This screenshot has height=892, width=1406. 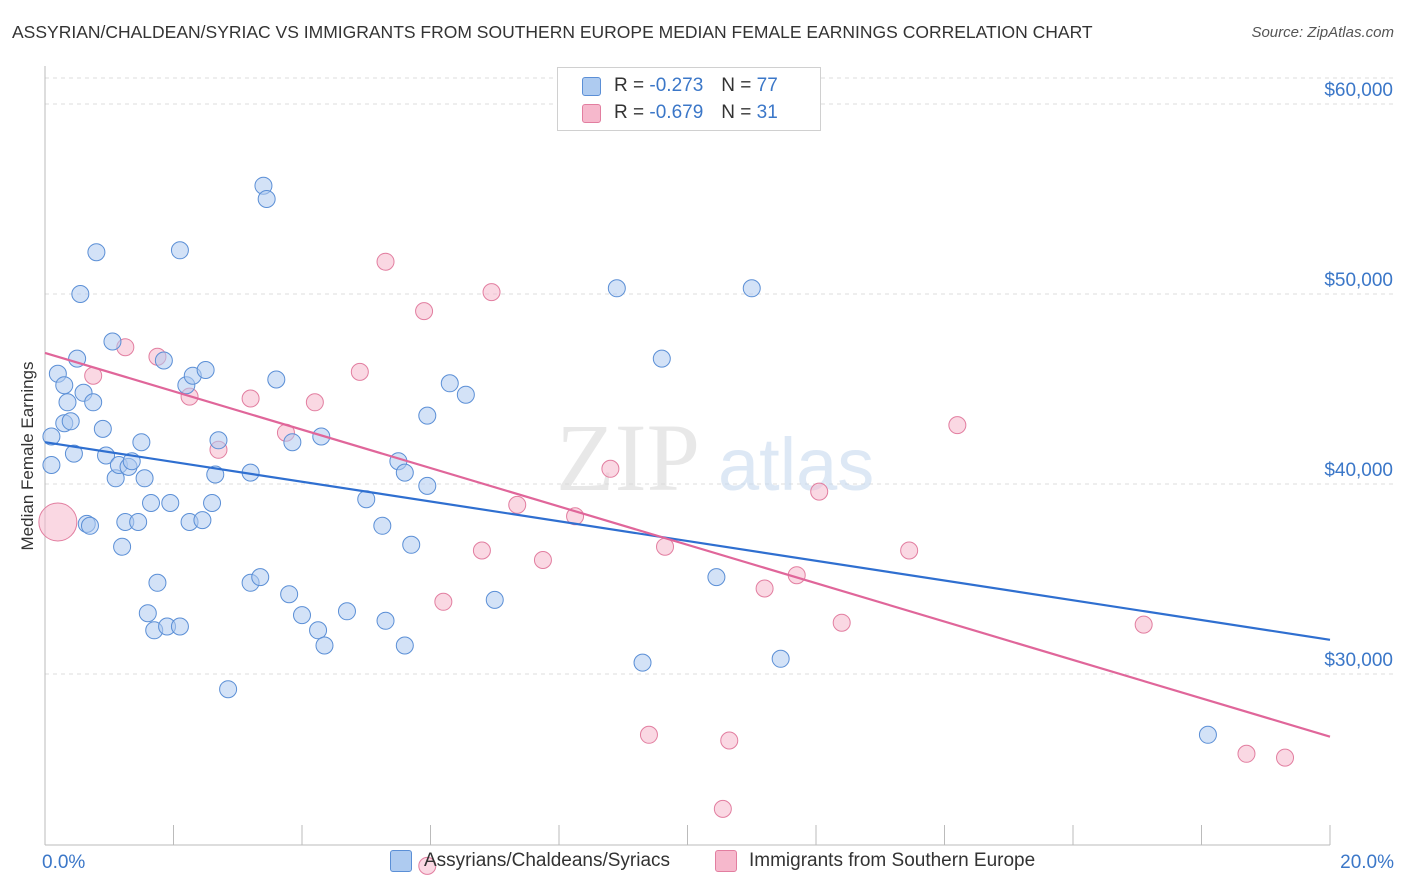 I want to click on x-tick-label-min: 0.0%, so click(x=64, y=862).